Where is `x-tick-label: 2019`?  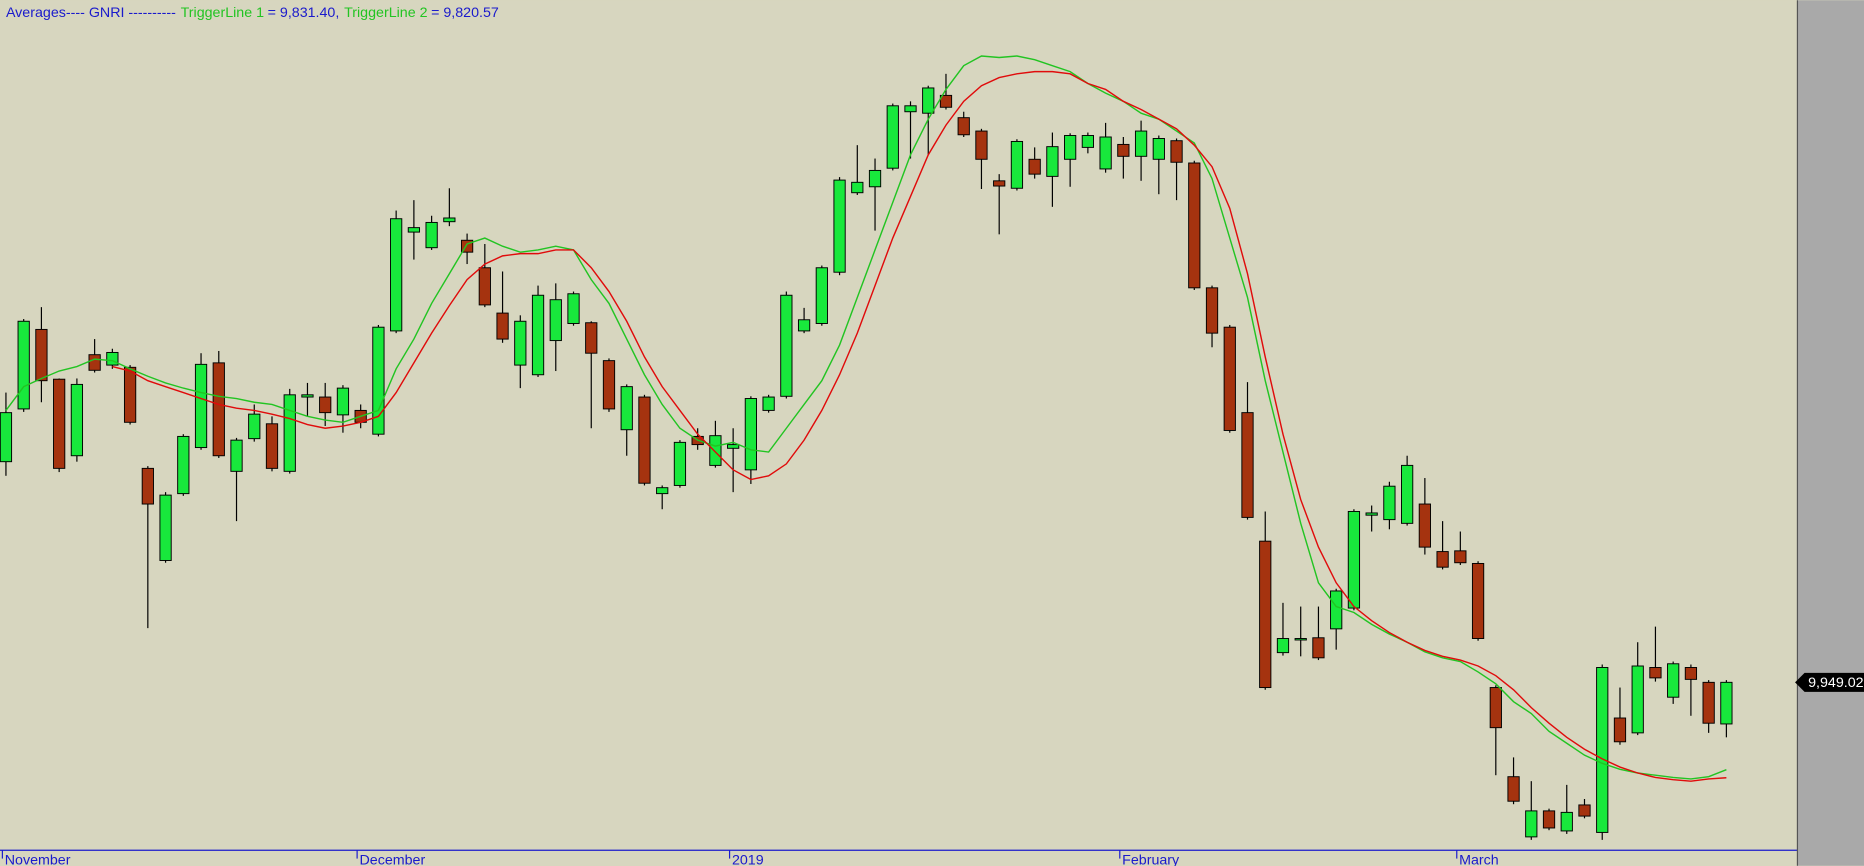
x-tick-label: 2019 is located at coordinates (748, 859).